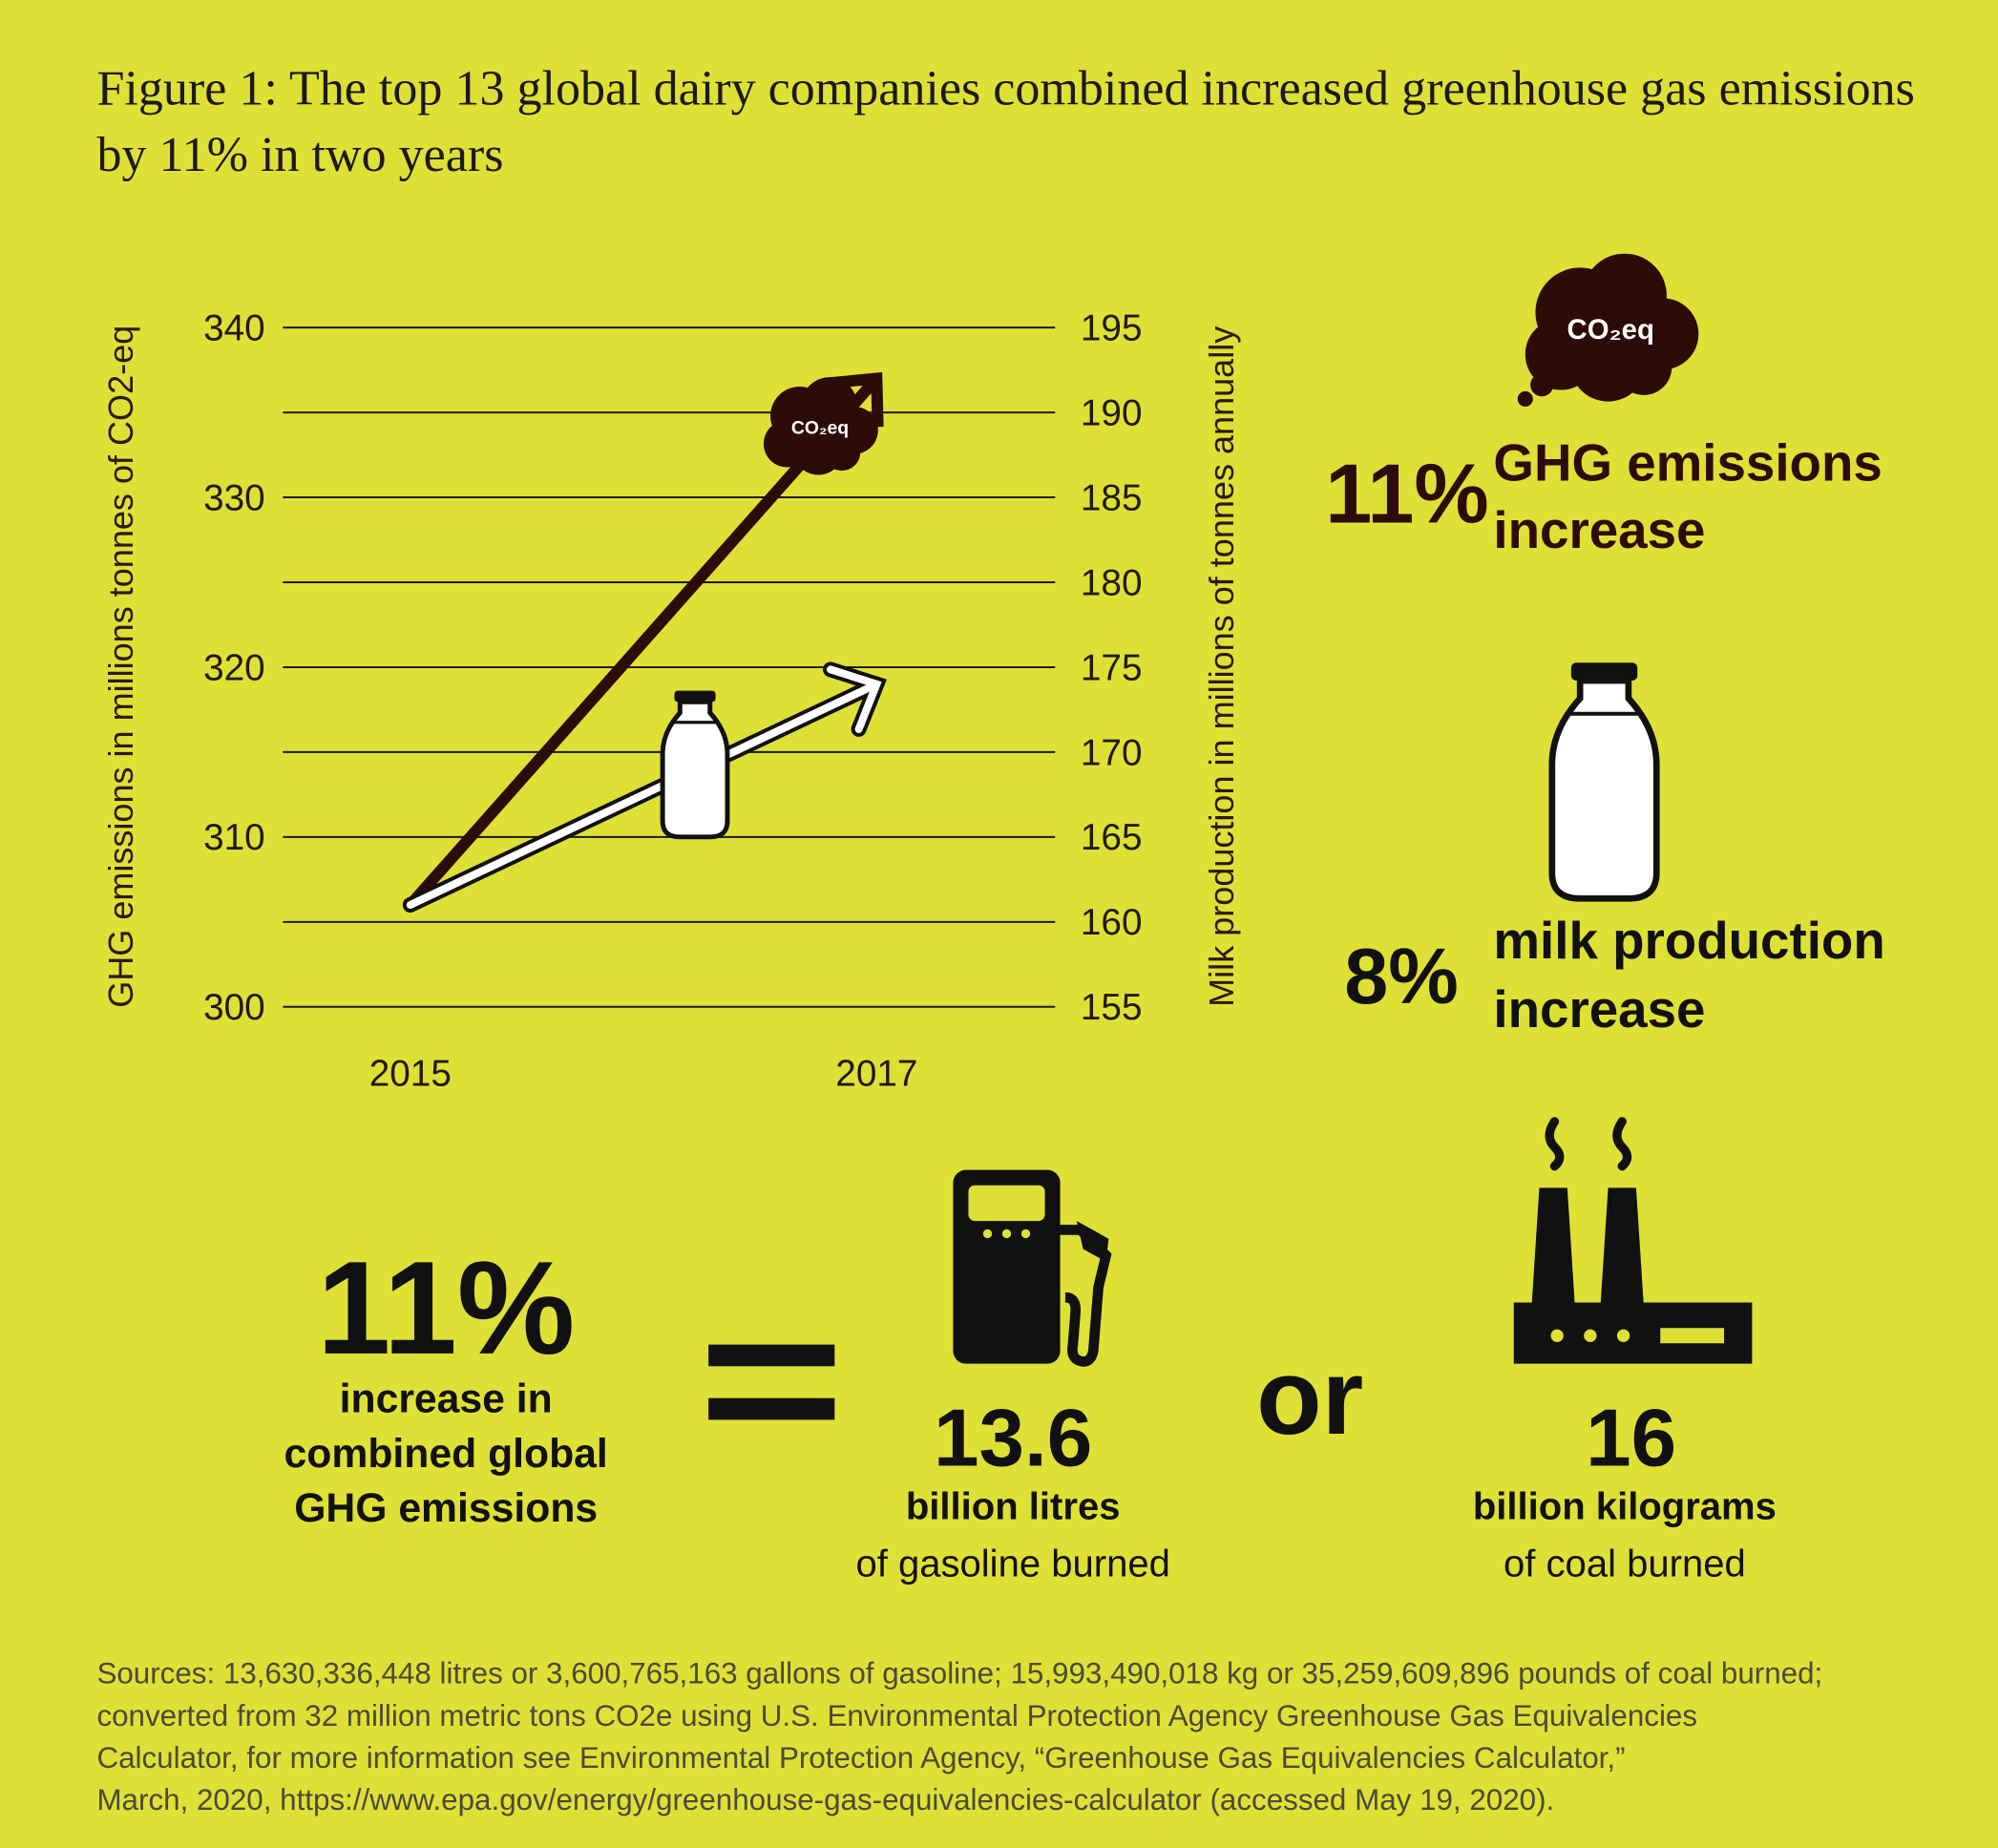  Describe the element at coordinates (1401, 976) in the screenshot. I see `stat-value: 8%` at that location.